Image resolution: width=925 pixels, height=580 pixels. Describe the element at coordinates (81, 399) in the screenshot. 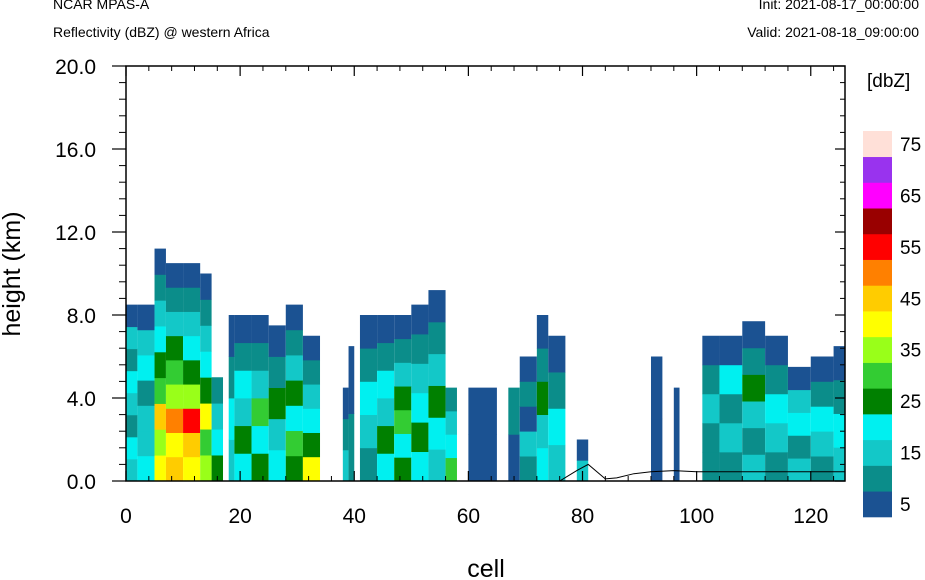

I see `y-tick-label: 4.0` at that location.